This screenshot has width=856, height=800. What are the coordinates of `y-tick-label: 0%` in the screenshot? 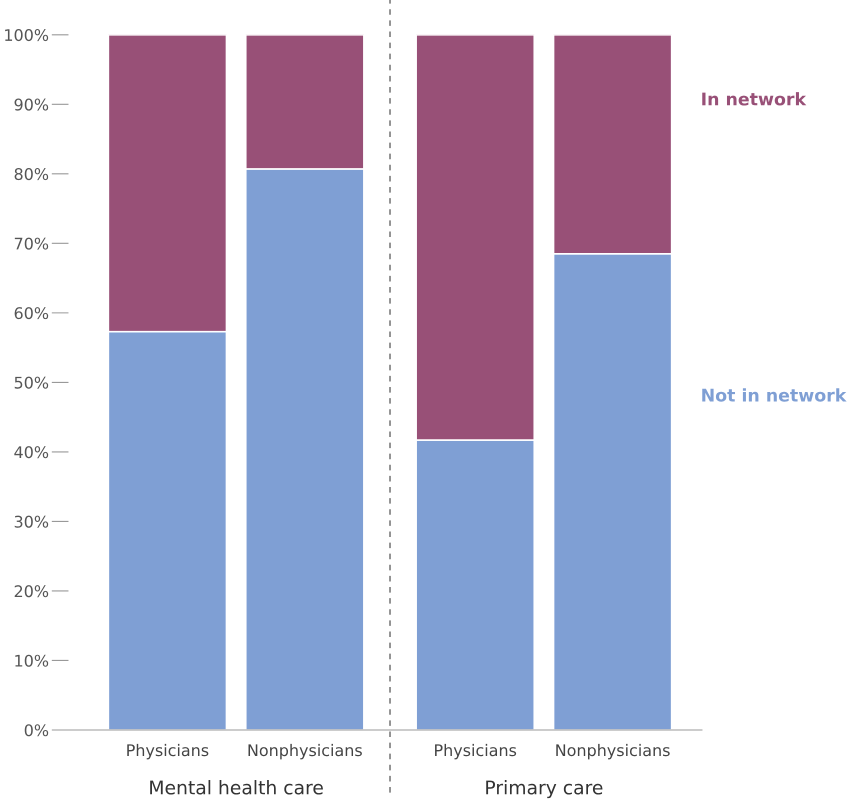 It's located at (36, 730).